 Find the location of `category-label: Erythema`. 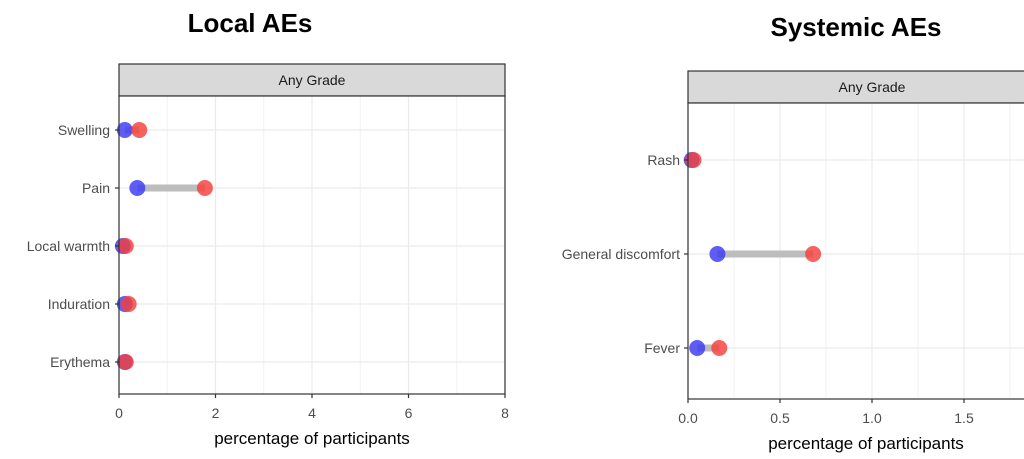

category-label: Erythema is located at coordinates (80, 362).